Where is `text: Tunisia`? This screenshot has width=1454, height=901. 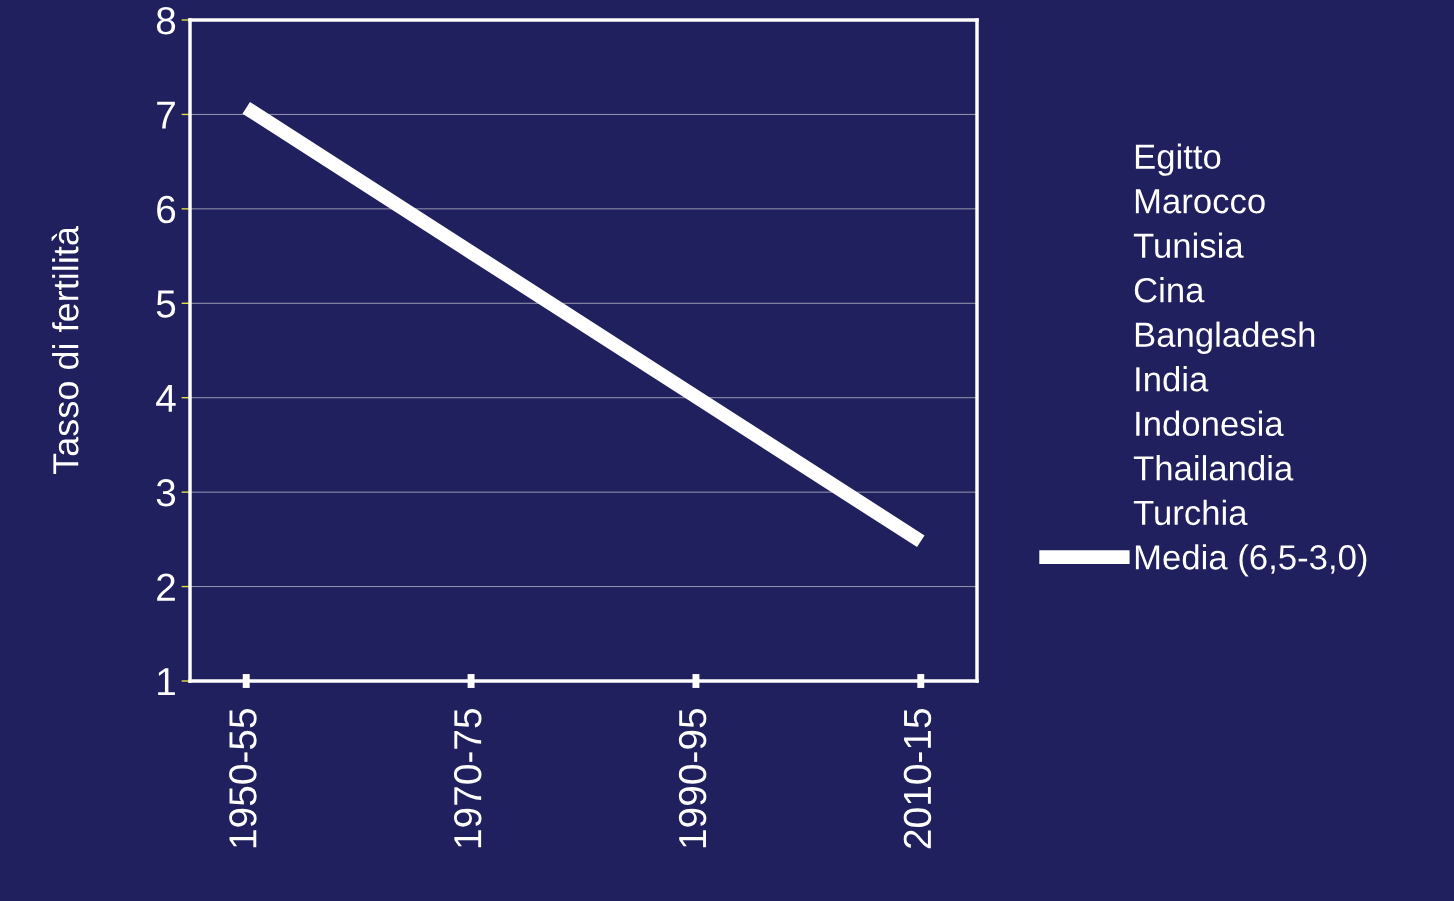 text: Tunisia is located at coordinates (1188, 245).